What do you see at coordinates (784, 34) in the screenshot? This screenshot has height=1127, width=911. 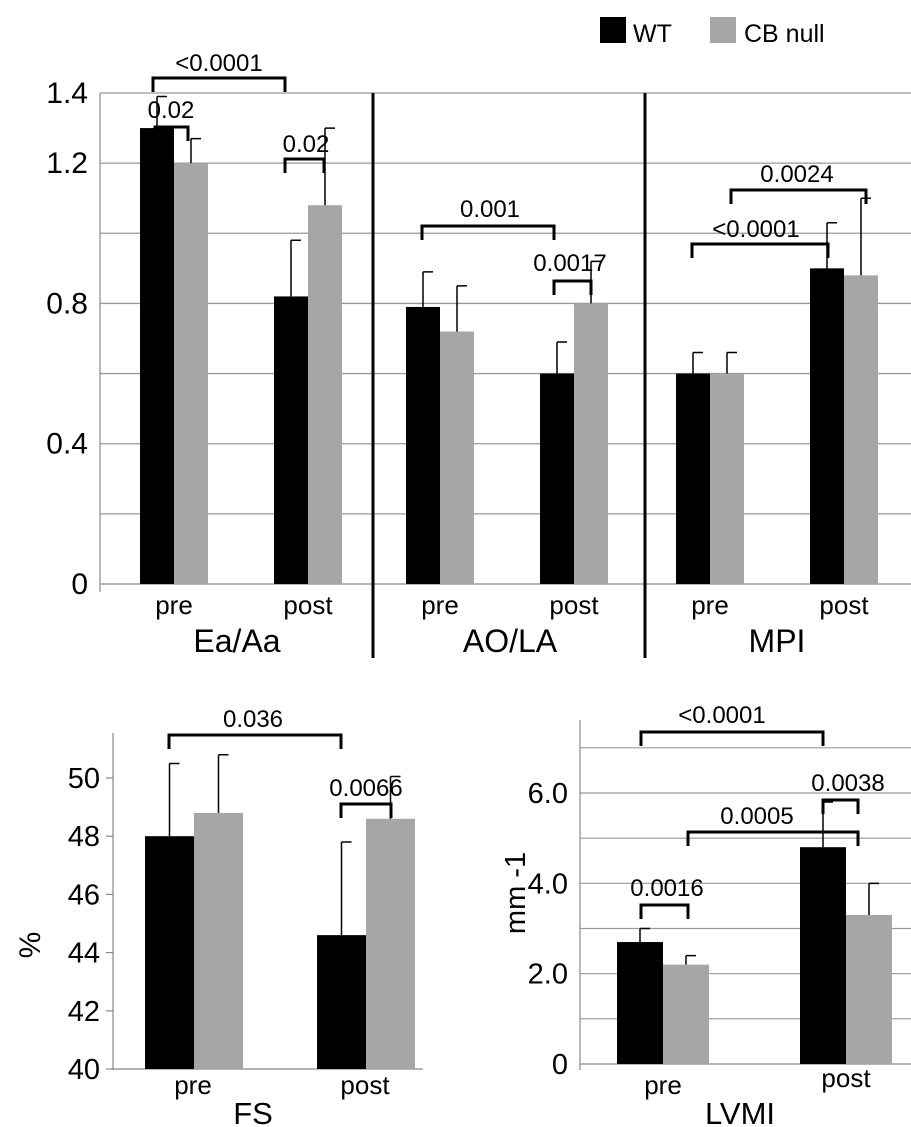 I see `legend-label-cb-null: CB null` at bounding box center [784, 34].